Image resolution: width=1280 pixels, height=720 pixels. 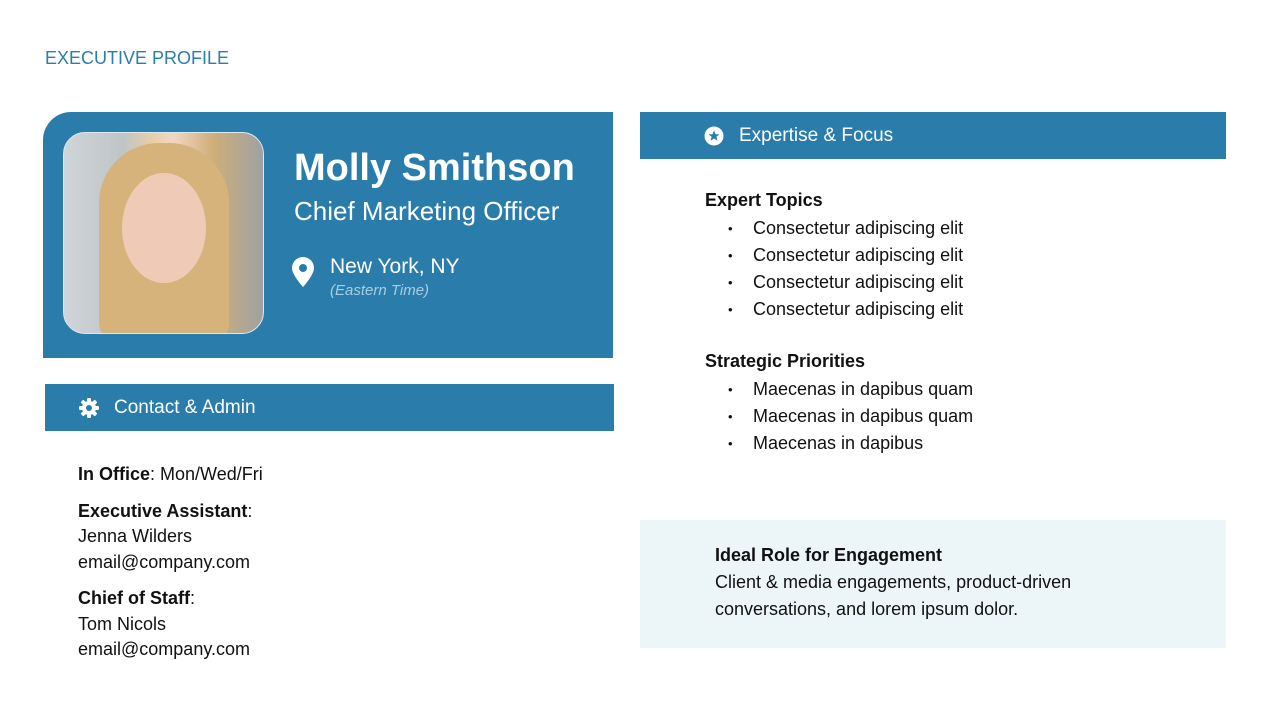 I want to click on gear-icon, so click(x=89, y=407).